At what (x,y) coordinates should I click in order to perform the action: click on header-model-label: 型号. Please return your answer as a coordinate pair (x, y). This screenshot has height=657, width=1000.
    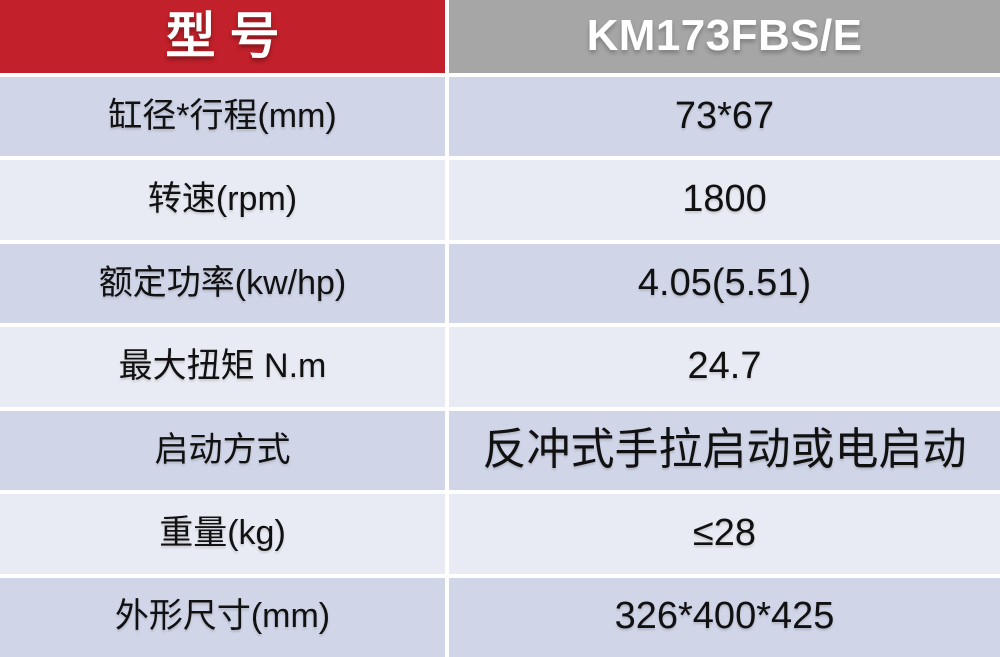
    Looking at the image, I should click on (222, 36).